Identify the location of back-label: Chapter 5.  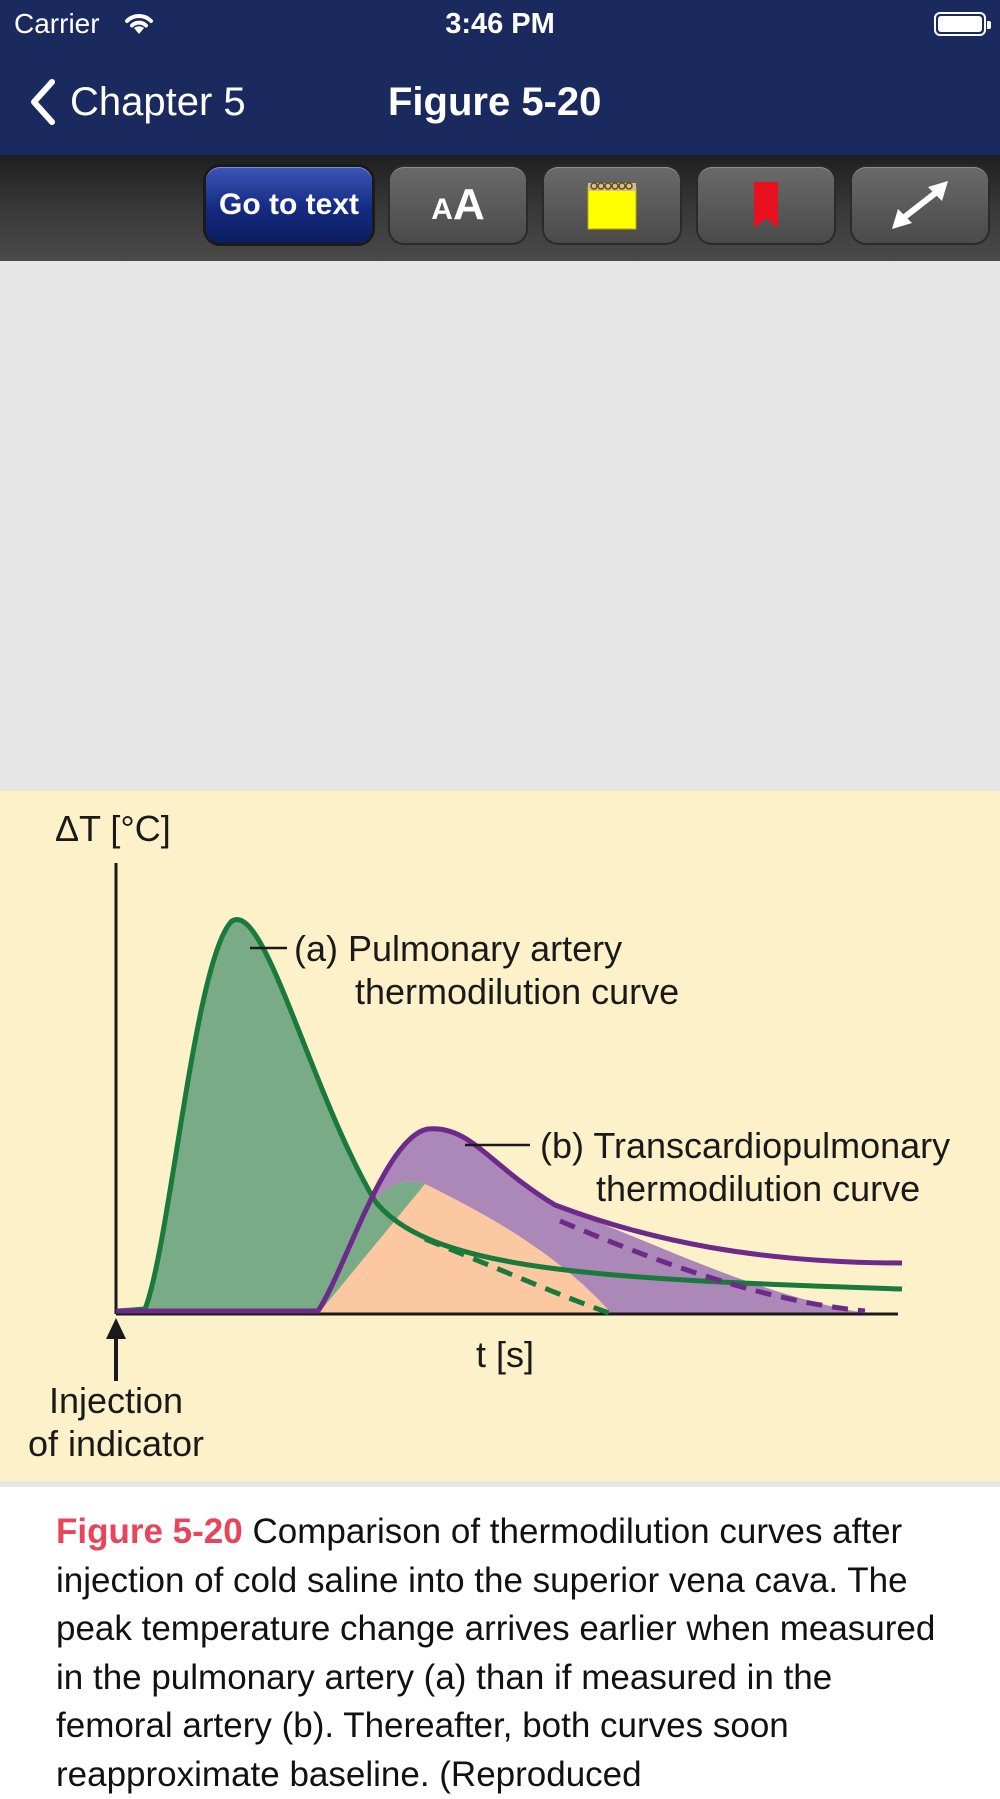
(158, 101).